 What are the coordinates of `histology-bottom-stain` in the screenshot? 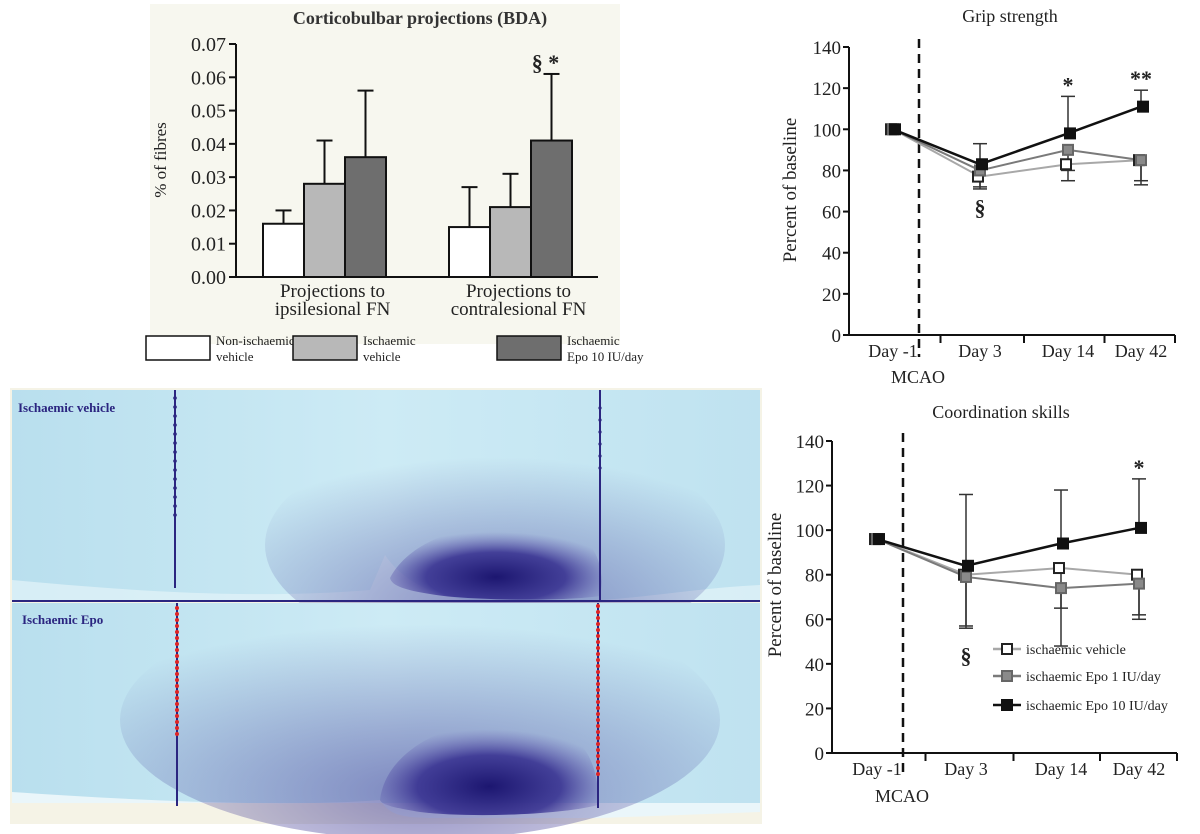 It's located at (489, 767).